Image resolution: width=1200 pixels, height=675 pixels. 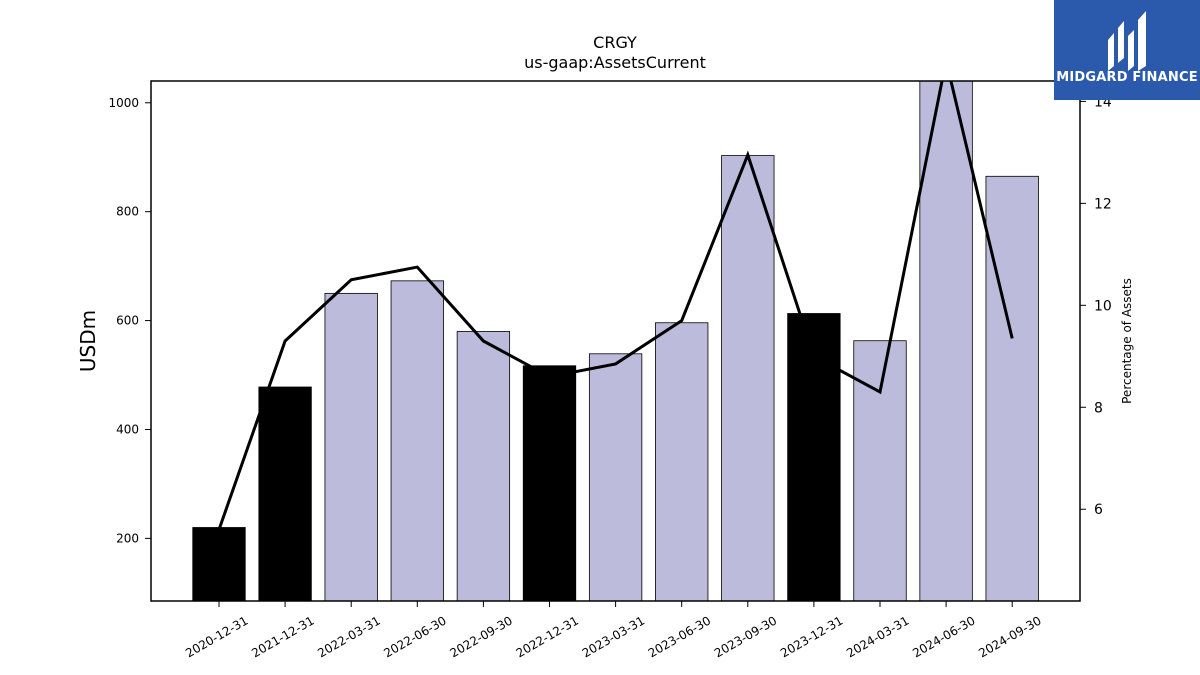 What do you see at coordinates (1127, 77) in the screenshot?
I see `logo-text: MIDGARD FINANCE` at bounding box center [1127, 77].